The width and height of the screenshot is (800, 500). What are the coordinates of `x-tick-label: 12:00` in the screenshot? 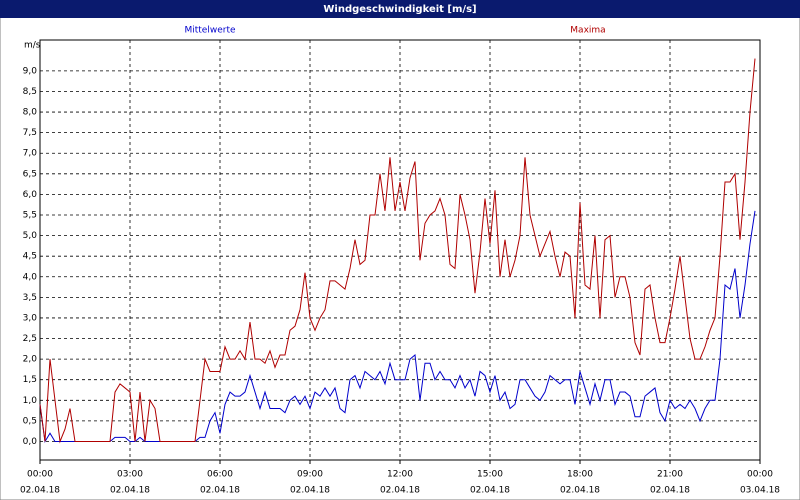 It's located at (400, 475).